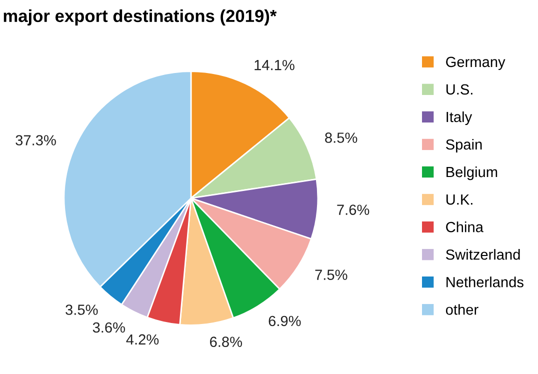 The height and width of the screenshot is (374, 538). I want to click on data-label: 14.1%, so click(274, 65).